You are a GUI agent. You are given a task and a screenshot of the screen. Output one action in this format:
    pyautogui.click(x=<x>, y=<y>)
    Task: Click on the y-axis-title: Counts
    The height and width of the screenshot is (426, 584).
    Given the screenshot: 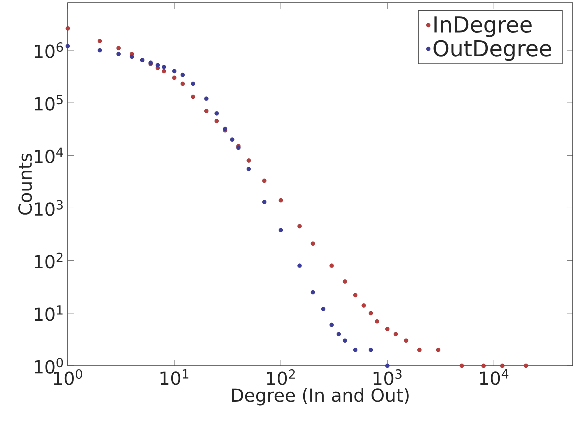 What is the action you would take?
    pyautogui.click(x=25, y=184)
    